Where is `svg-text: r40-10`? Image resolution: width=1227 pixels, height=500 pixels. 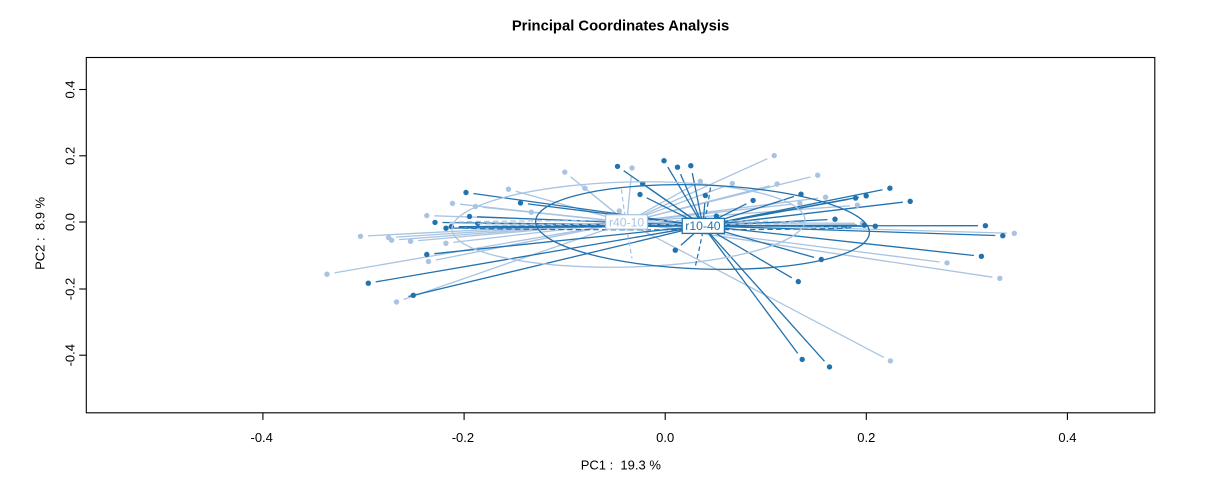 svg-text: r40-10 is located at coordinates (626, 222).